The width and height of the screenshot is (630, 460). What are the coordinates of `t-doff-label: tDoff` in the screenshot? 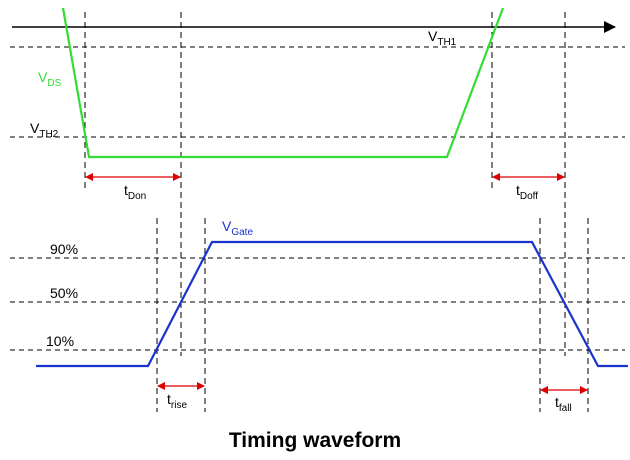 It's located at (527, 192).